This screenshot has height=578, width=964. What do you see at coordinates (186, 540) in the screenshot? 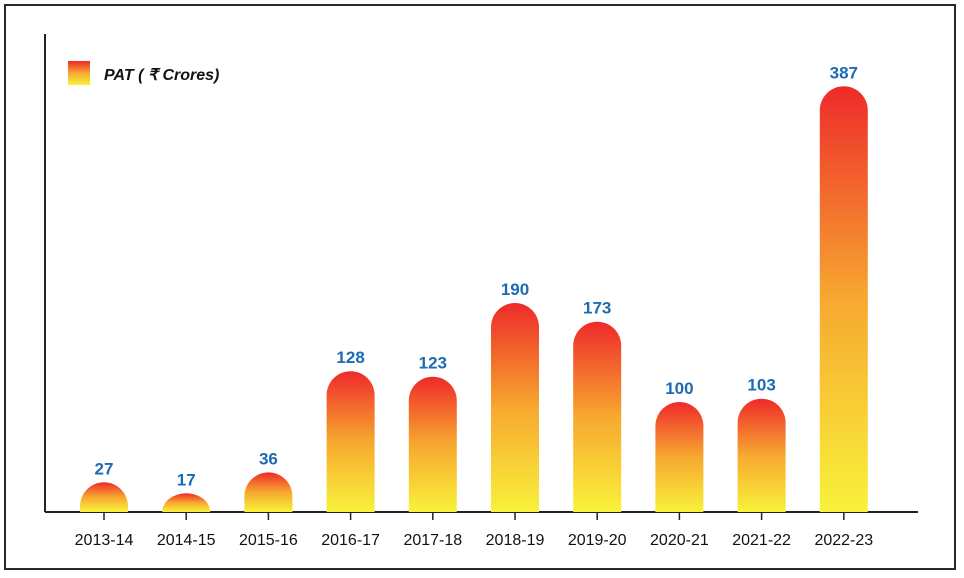
I see `x-tick-label: 2014-15` at bounding box center [186, 540].